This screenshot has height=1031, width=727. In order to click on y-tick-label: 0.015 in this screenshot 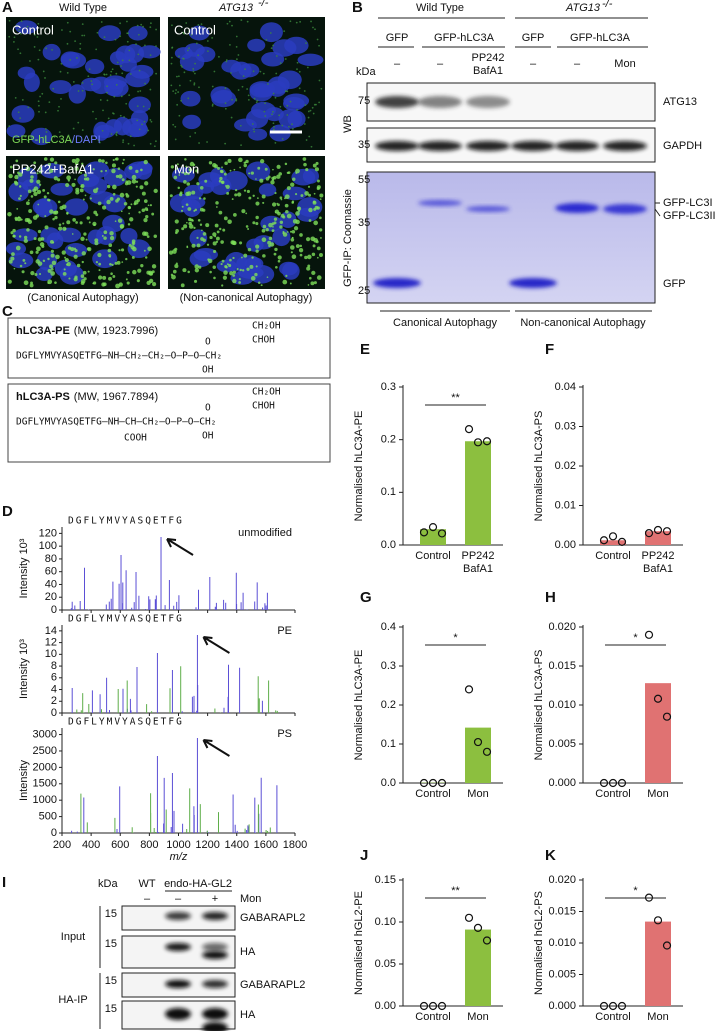, I will do `click(562, 911)`.